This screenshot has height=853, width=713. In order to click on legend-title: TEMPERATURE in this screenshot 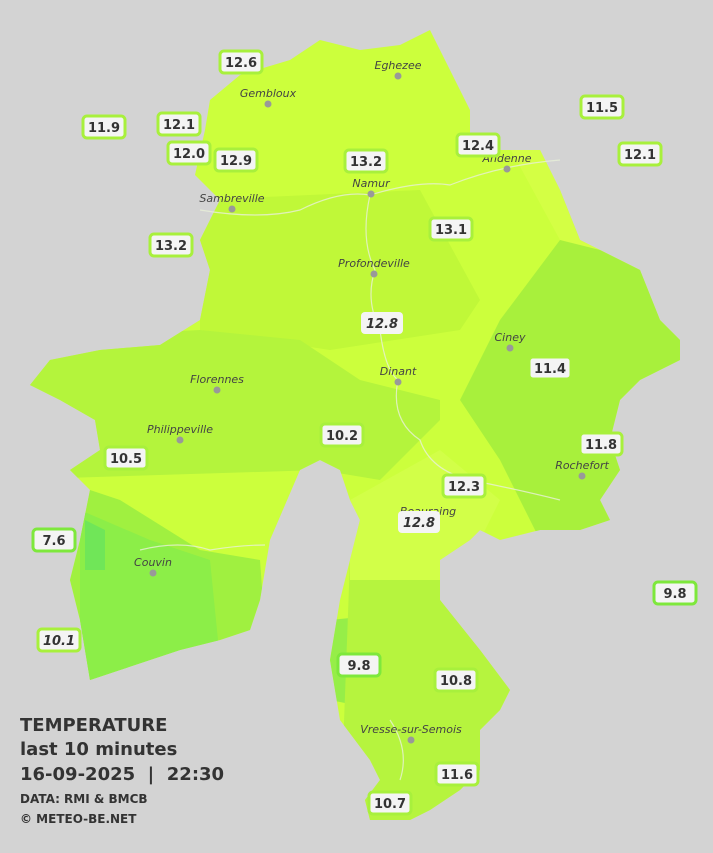, I will do `click(93, 725)`.